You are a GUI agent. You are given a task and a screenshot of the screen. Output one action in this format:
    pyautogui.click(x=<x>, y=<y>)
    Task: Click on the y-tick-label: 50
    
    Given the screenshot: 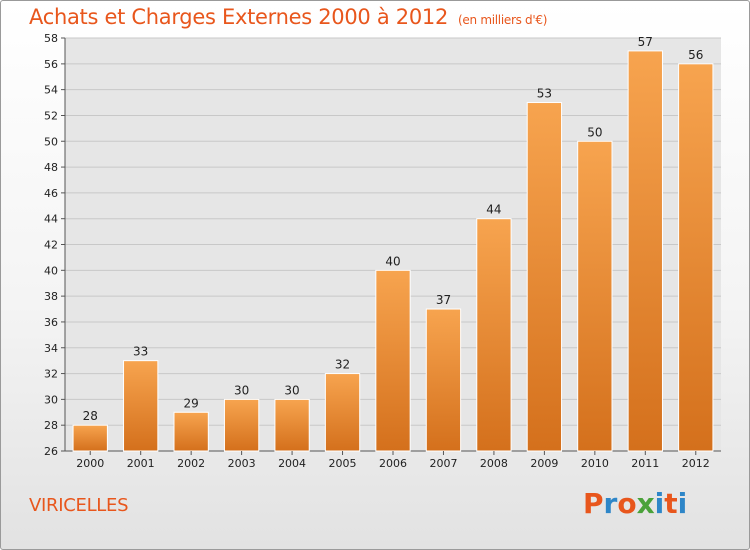 What is the action you would take?
    pyautogui.click(x=51, y=141)
    